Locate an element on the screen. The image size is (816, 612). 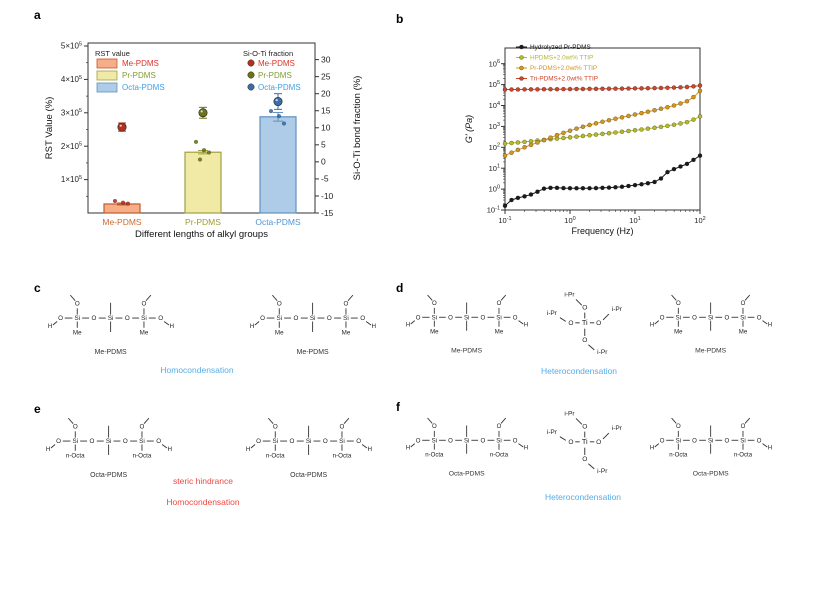
panel-e-label: e is located at coordinates (37, 409).